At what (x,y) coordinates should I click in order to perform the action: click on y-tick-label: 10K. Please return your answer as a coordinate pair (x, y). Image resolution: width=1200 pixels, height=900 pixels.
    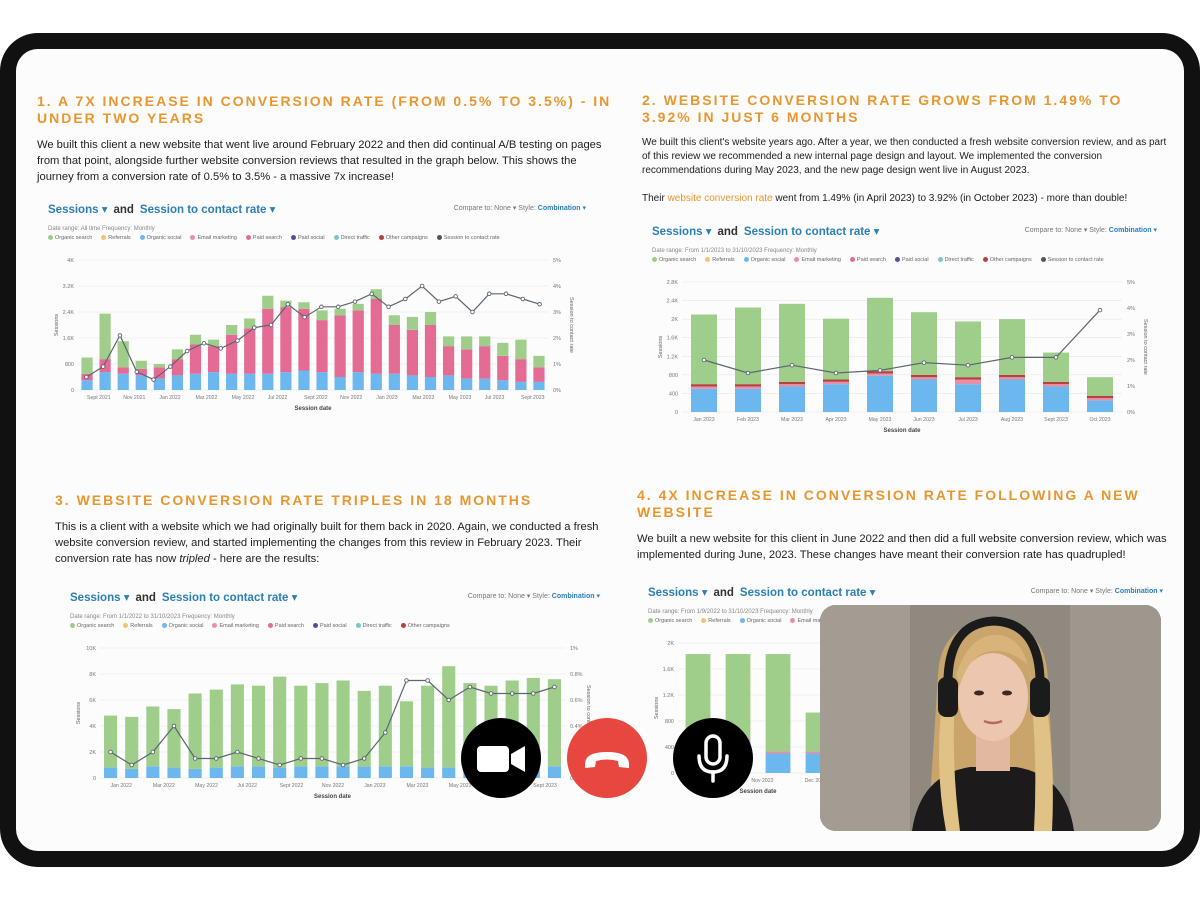
    Looking at the image, I should click on (91, 649).